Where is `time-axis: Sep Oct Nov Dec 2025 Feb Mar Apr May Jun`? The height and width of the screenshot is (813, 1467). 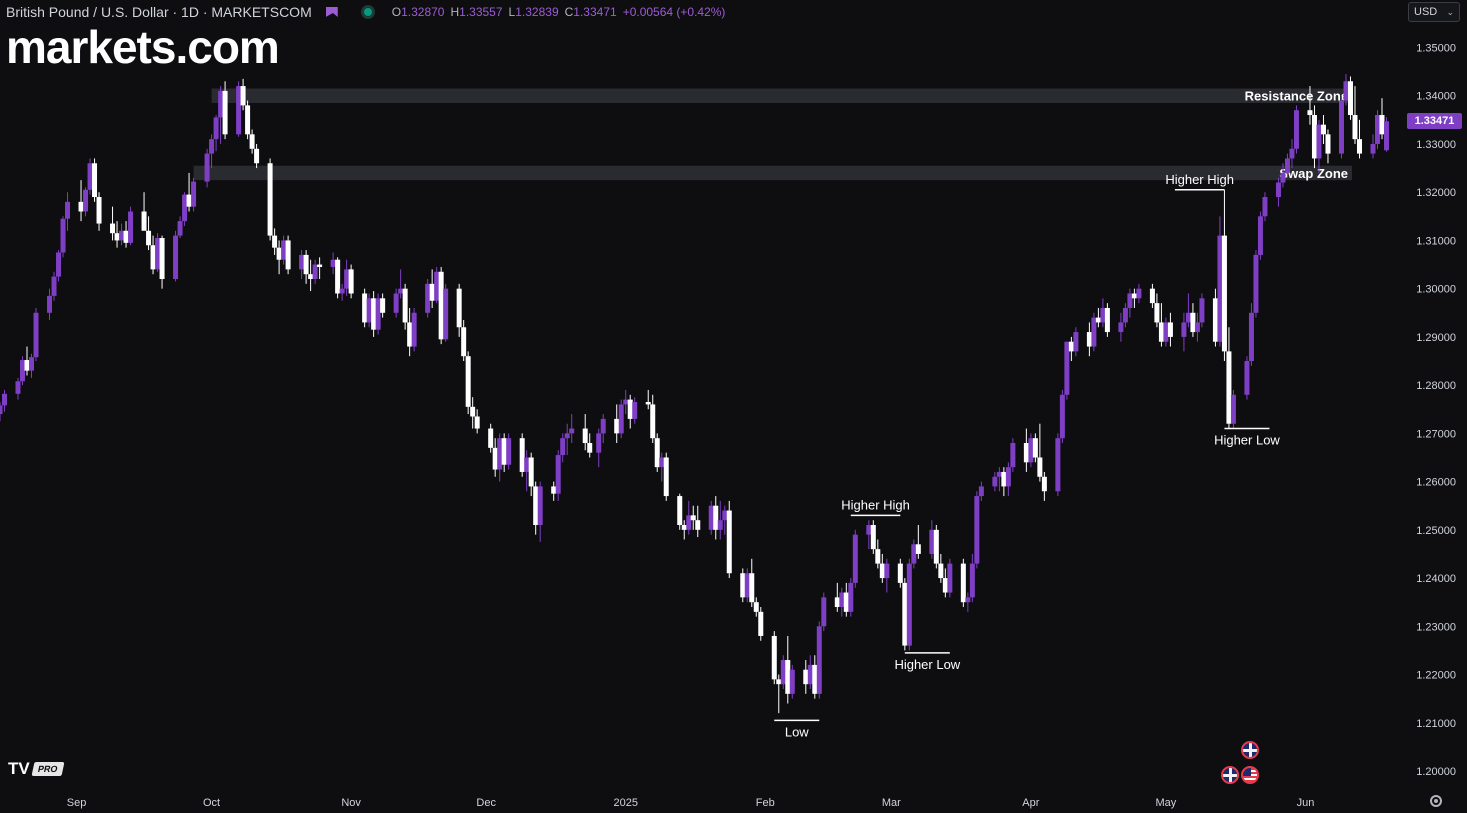
time-axis: Sep Oct Nov Dec 2025 Feb Mar Apr May Jun is located at coordinates (691, 803).